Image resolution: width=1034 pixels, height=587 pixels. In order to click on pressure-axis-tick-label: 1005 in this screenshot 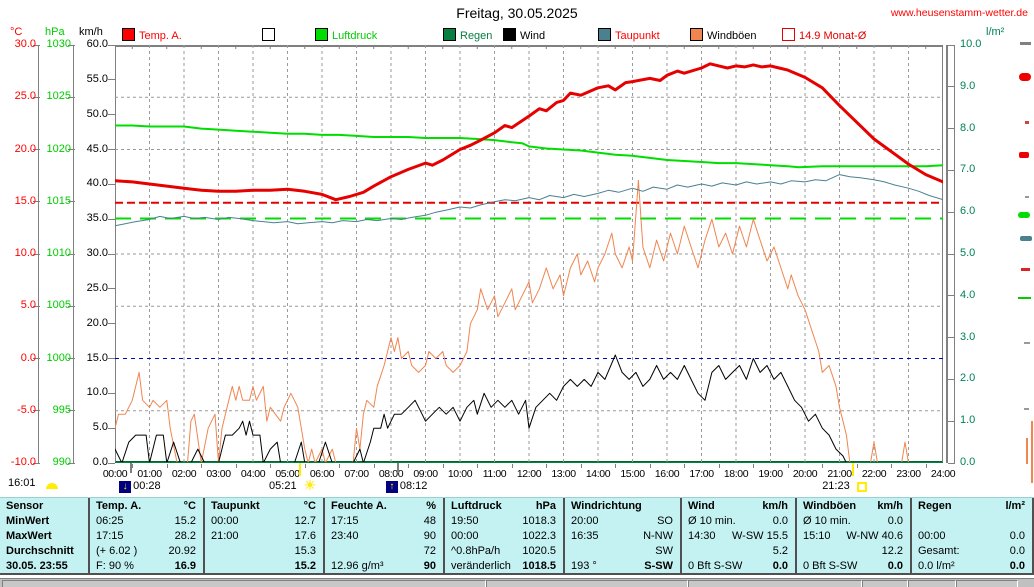, I will do `click(58, 305)`.